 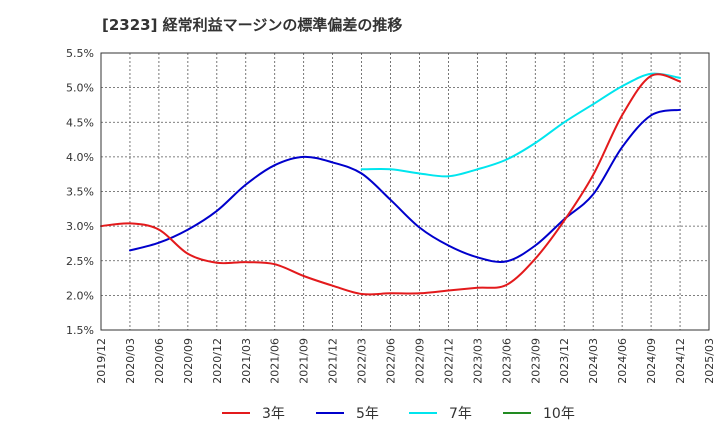 What do you see at coordinates (367, 414) in the screenshot?
I see `legend-label: 5年` at bounding box center [367, 414].